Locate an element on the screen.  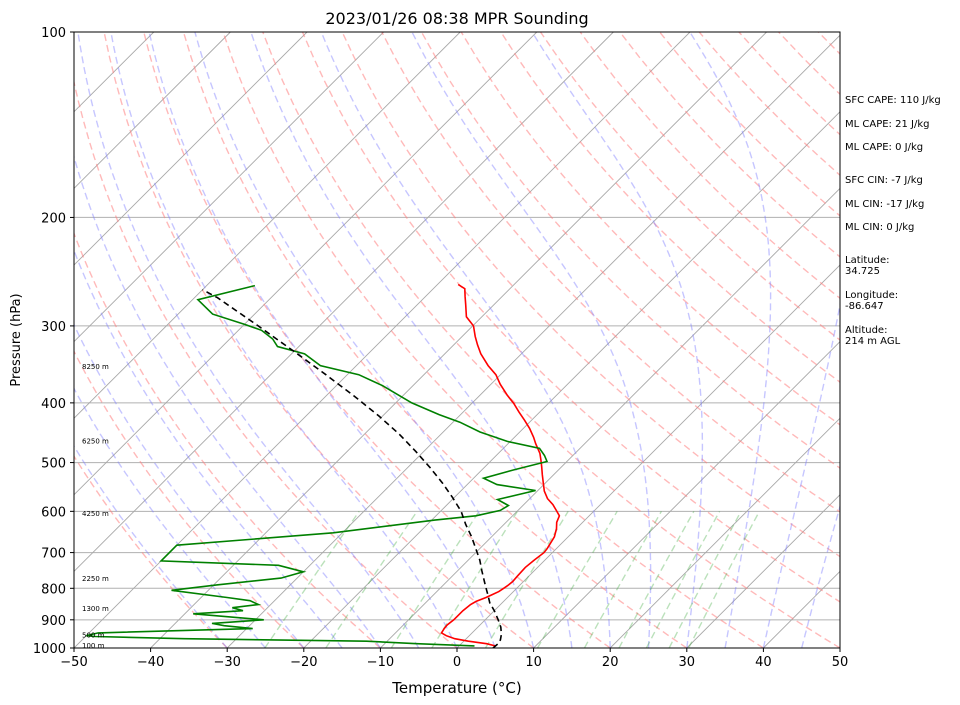
y-tick-label: 200 is located at coordinates (53, 218).